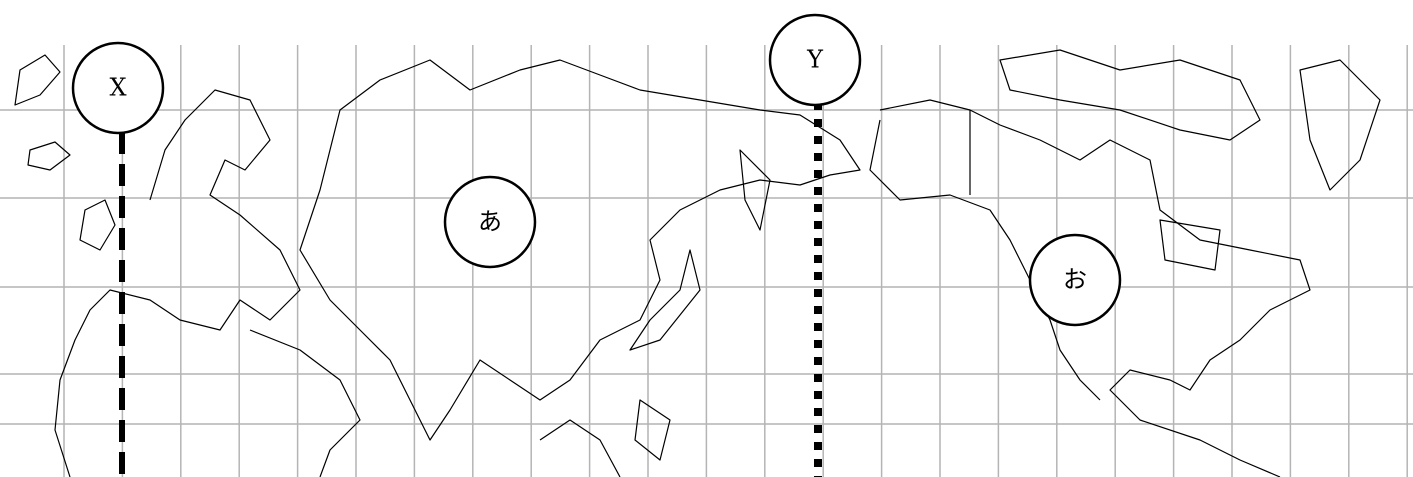 This screenshot has height=477, width=1413. I want to click on marker-label: X, so click(117, 88).